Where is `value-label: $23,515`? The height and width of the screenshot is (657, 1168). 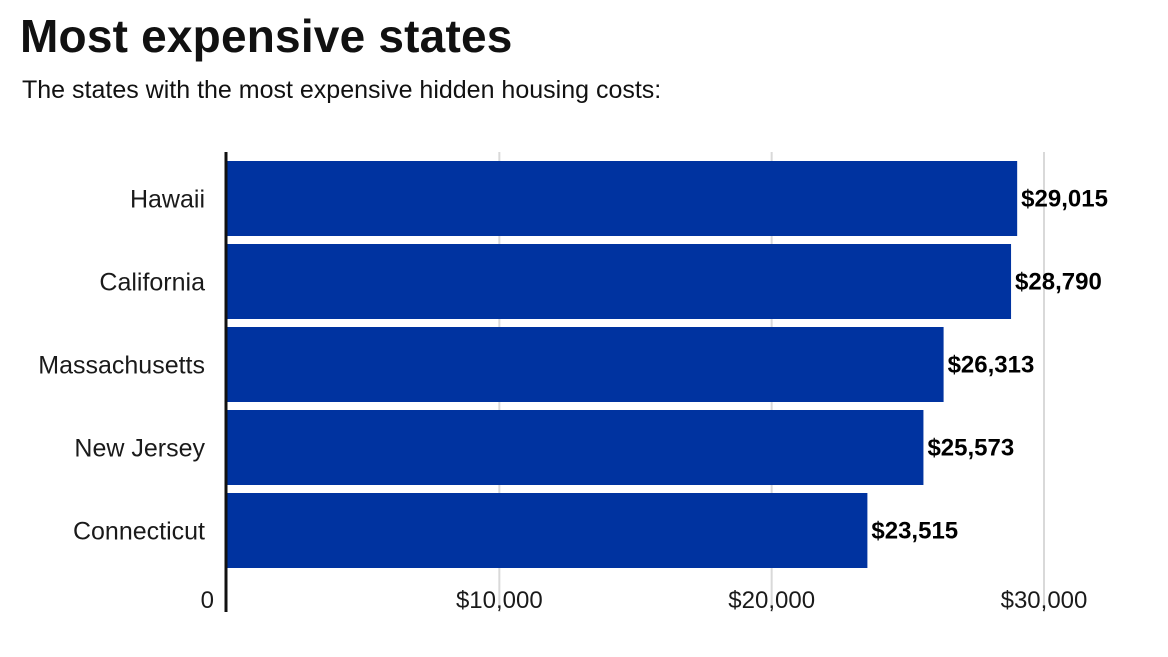
value-label: $23,515 is located at coordinates (914, 531).